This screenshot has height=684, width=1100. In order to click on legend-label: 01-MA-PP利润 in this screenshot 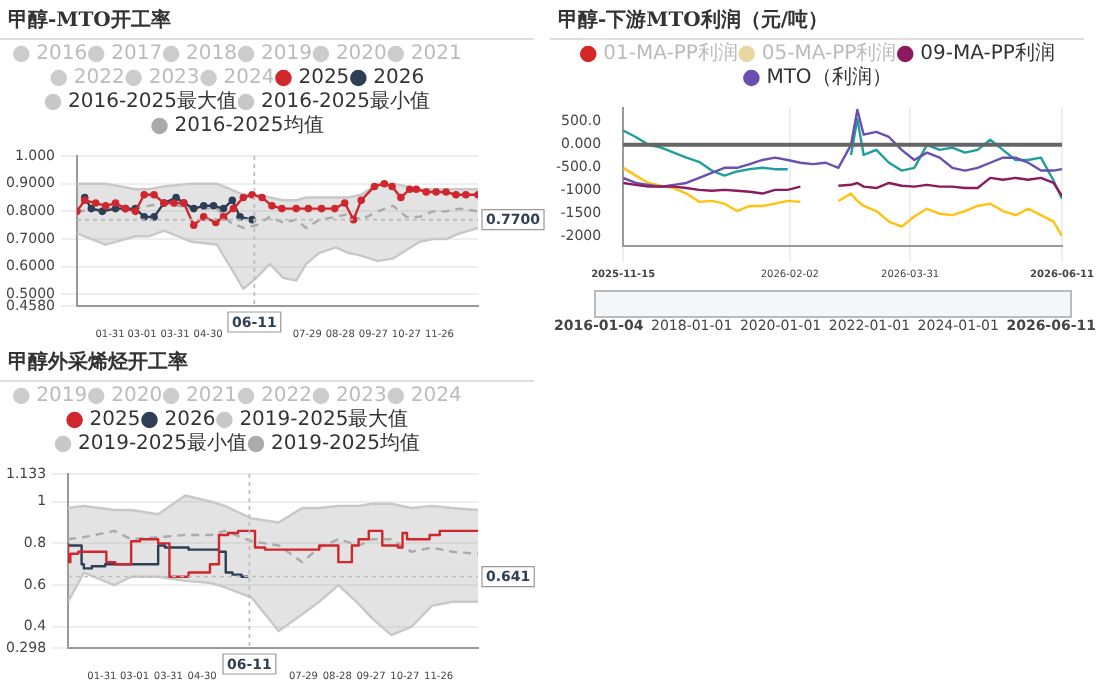, I will do `click(670, 53)`.